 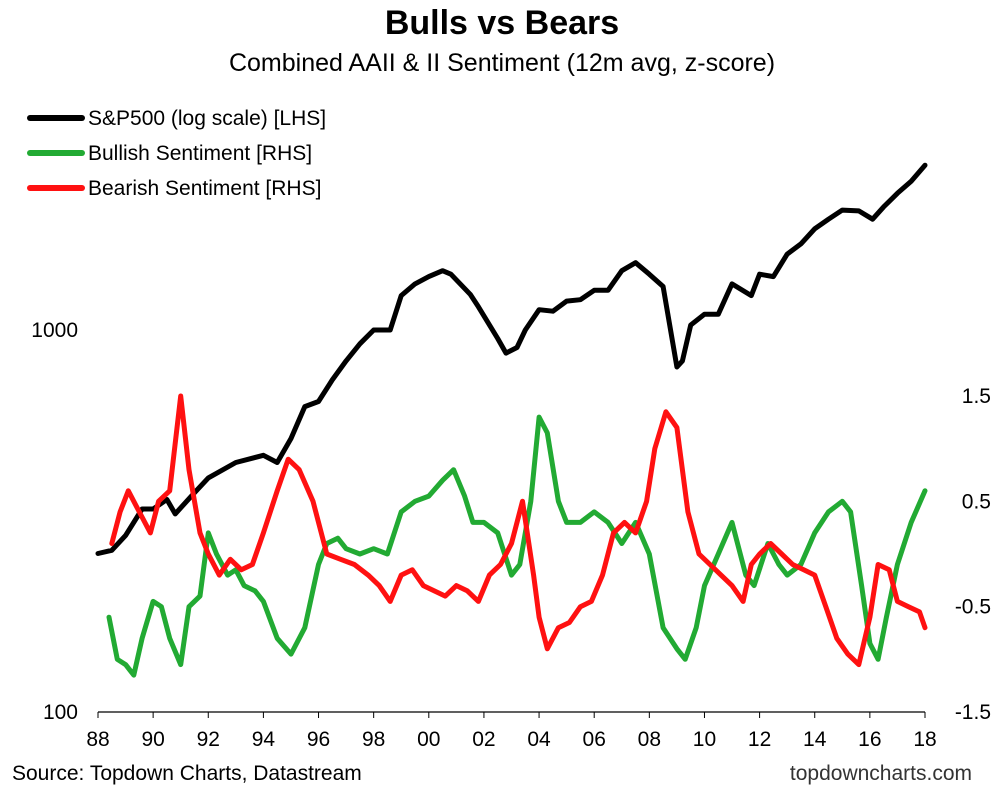 I want to click on x-tick-label: 08, so click(x=649, y=739).